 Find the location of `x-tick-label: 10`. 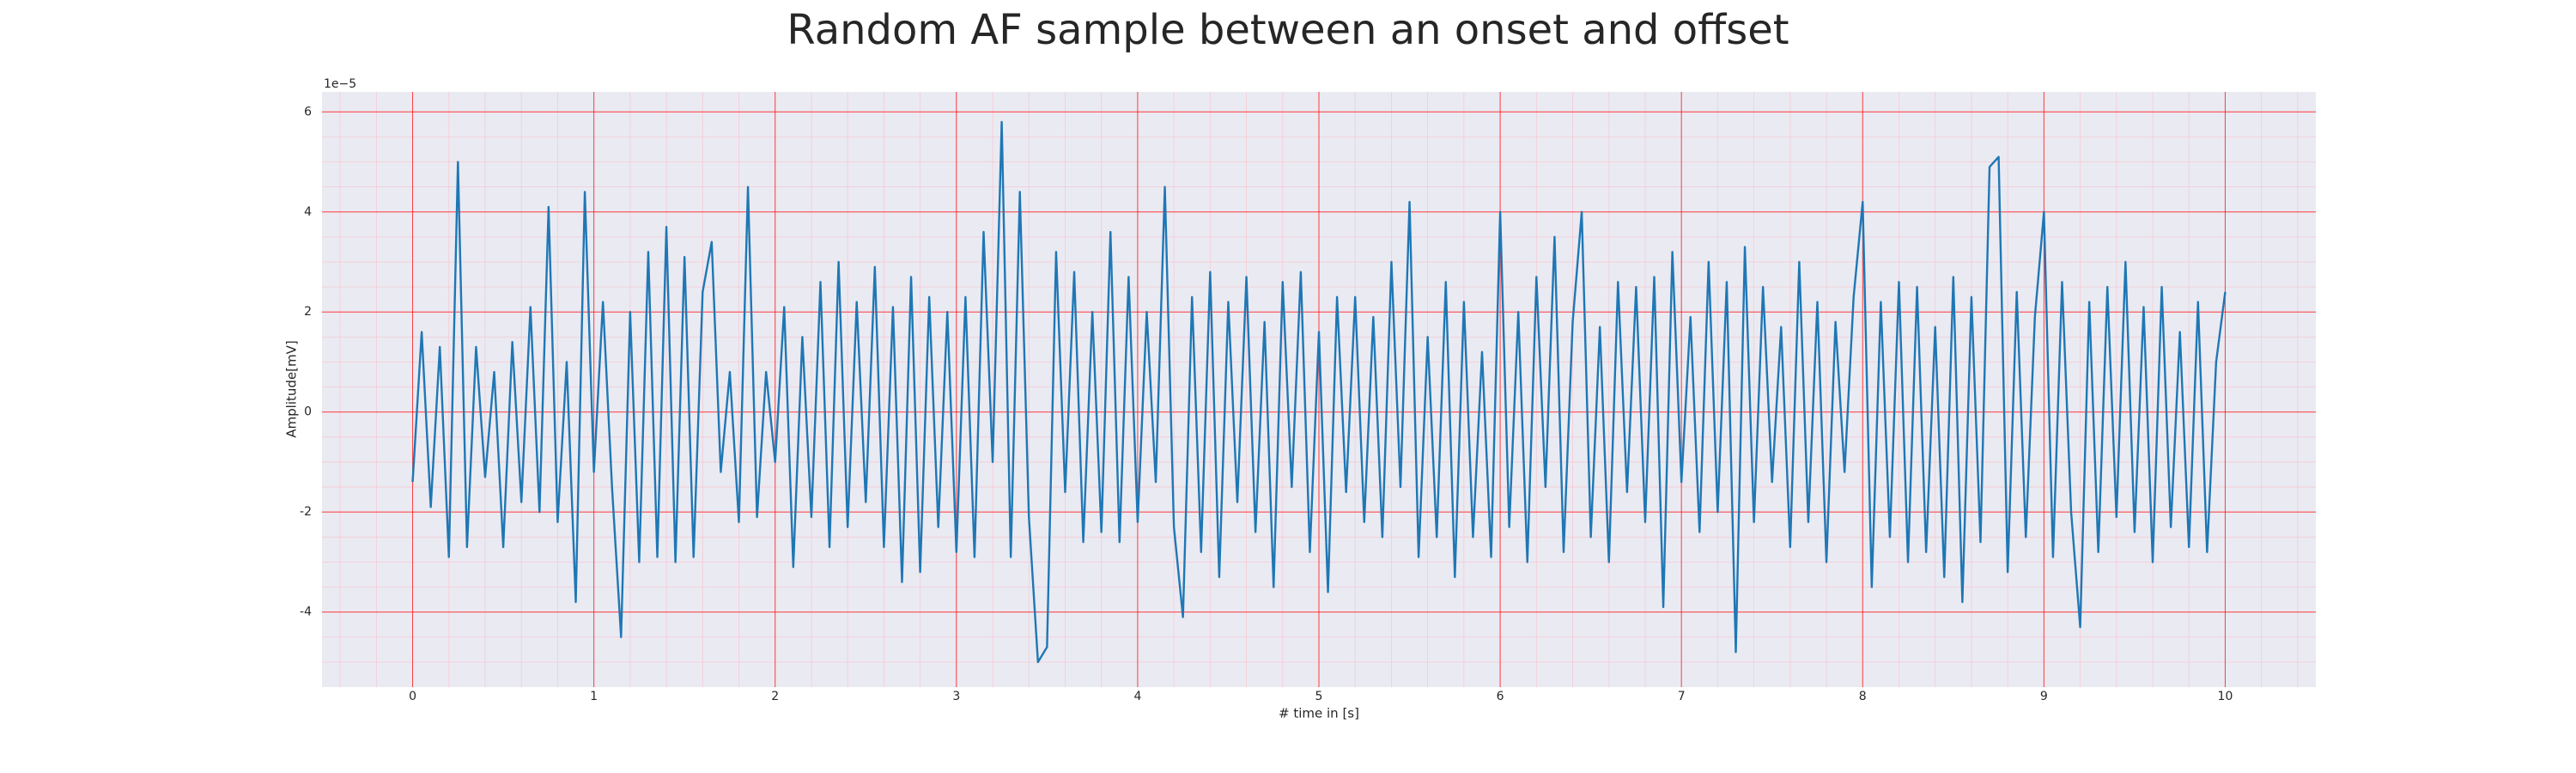

x-tick-label: 10 is located at coordinates (2225, 696).